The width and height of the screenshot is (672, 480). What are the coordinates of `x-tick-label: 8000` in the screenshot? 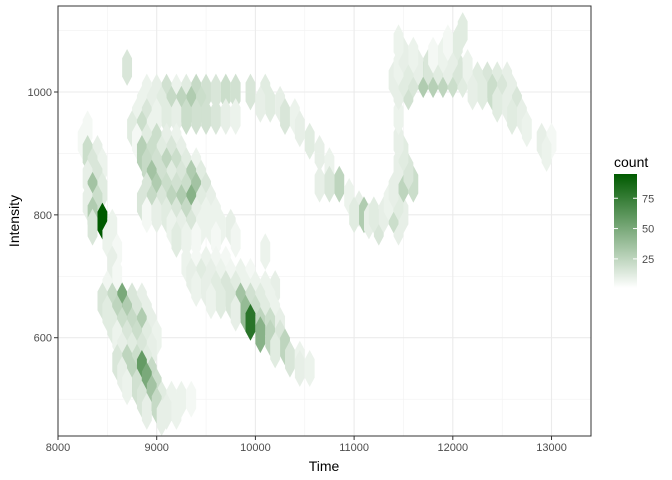 It's located at (58, 448).